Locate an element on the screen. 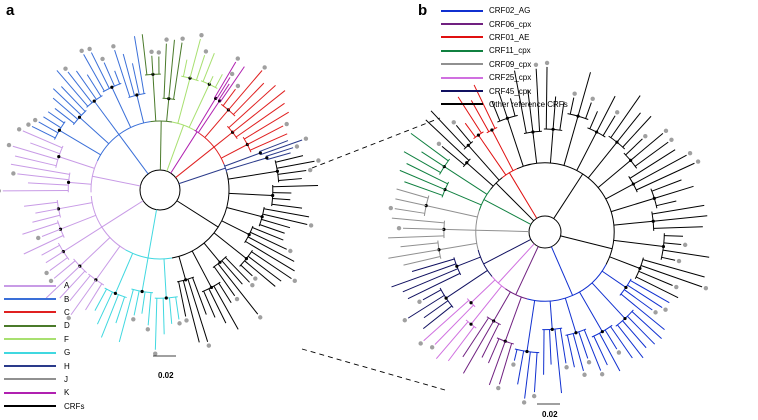 The width and height of the screenshot is (758, 420). legend-b-item: CRF02_AG is located at coordinates (504, 10).